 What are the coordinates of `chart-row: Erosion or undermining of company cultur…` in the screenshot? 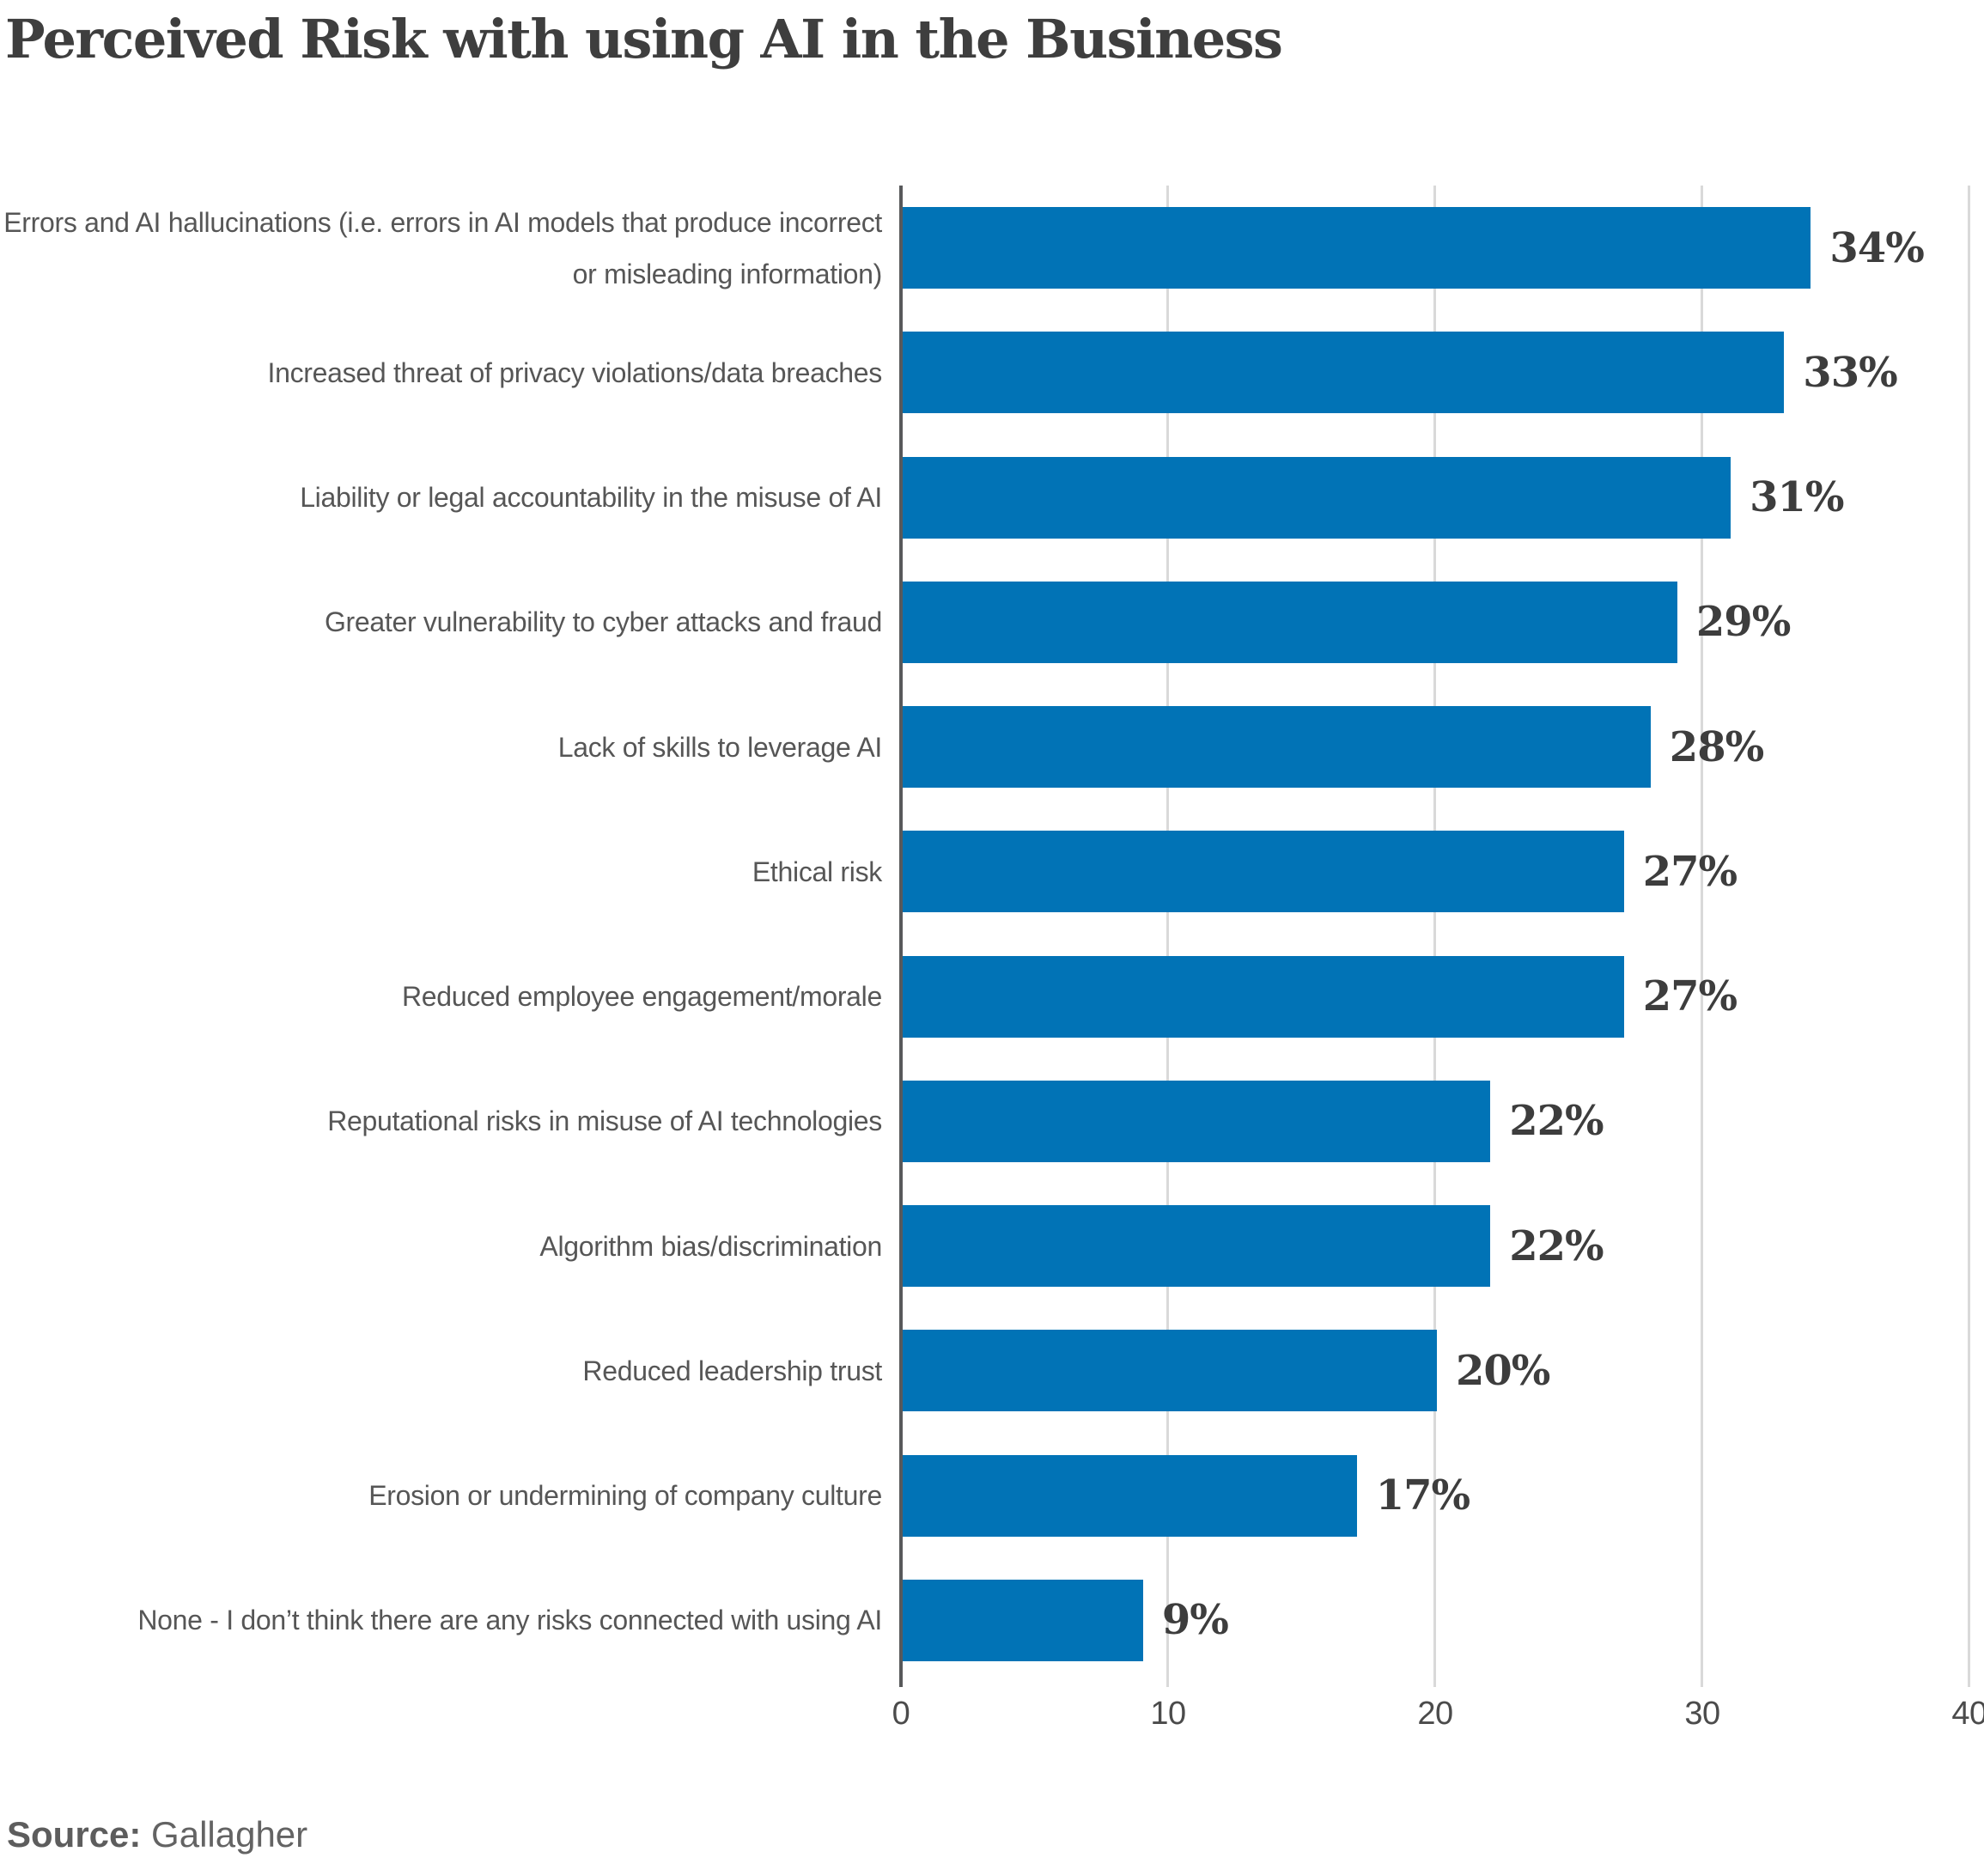 It's located at (992, 1496).